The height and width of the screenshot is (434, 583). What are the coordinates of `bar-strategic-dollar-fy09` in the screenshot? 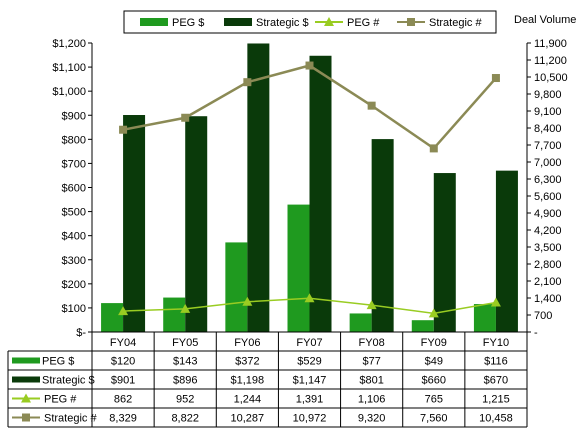 It's located at (444, 252).